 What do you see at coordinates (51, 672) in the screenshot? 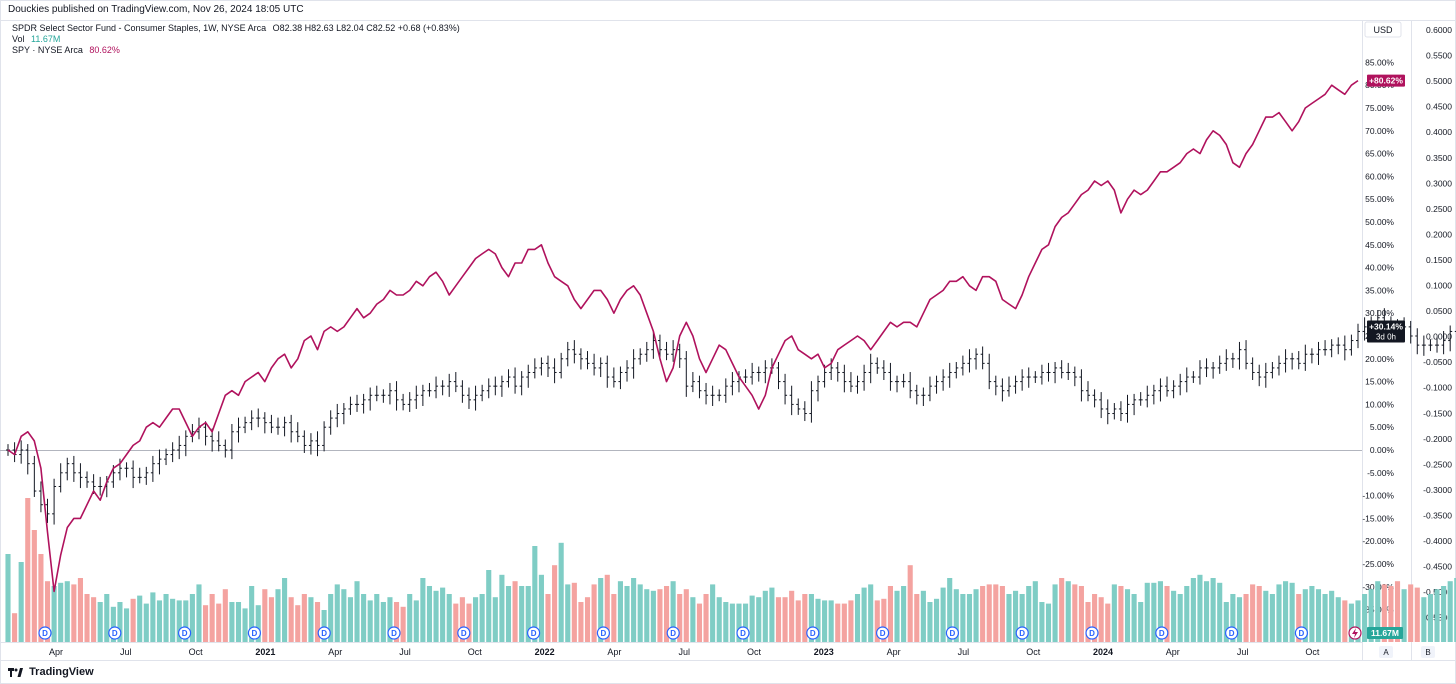
I see `tradingview-brand: TradingView` at bounding box center [51, 672].